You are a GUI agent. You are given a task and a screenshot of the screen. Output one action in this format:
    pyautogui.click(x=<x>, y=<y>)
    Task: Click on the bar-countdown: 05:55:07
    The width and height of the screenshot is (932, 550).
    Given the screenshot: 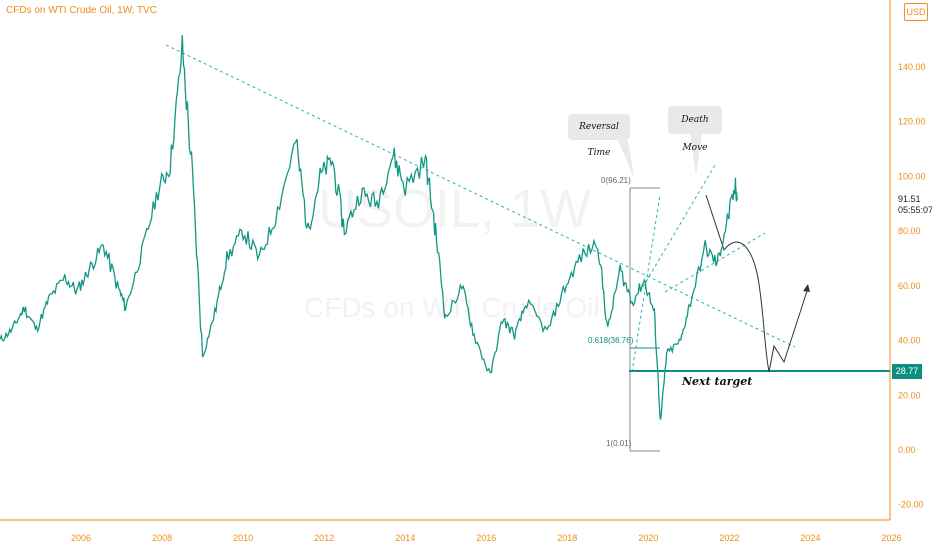 What is the action you would take?
    pyautogui.click(x=915, y=210)
    